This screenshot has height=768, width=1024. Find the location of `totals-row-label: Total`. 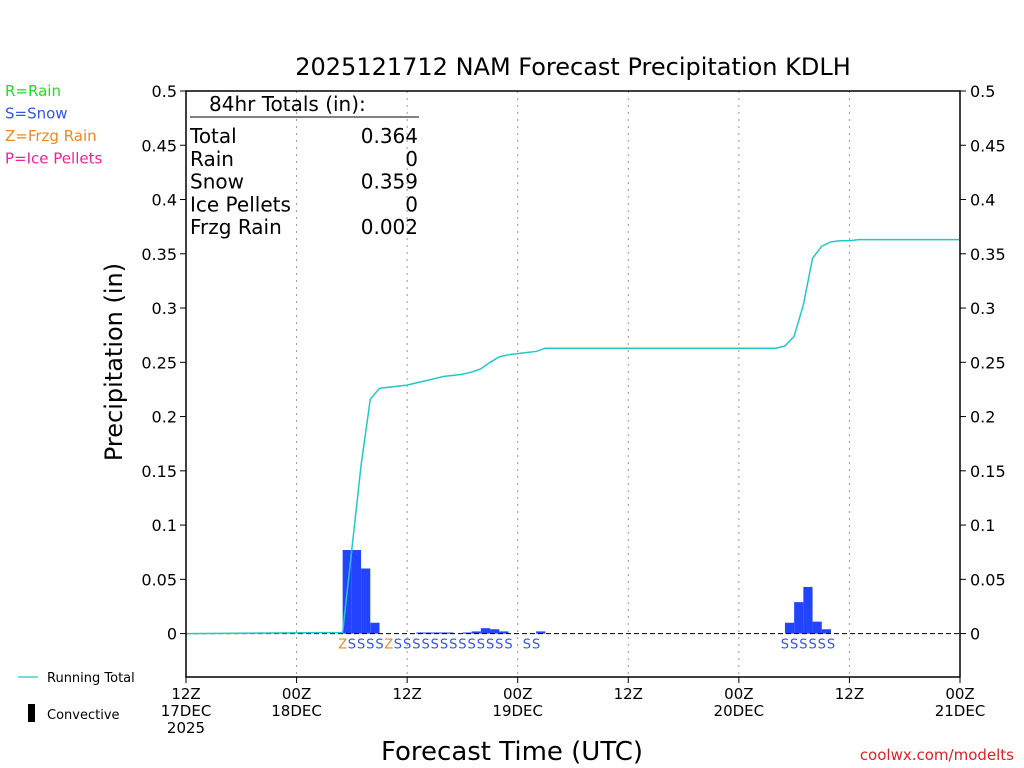

totals-row-label: Total is located at coordinates (213, 136).